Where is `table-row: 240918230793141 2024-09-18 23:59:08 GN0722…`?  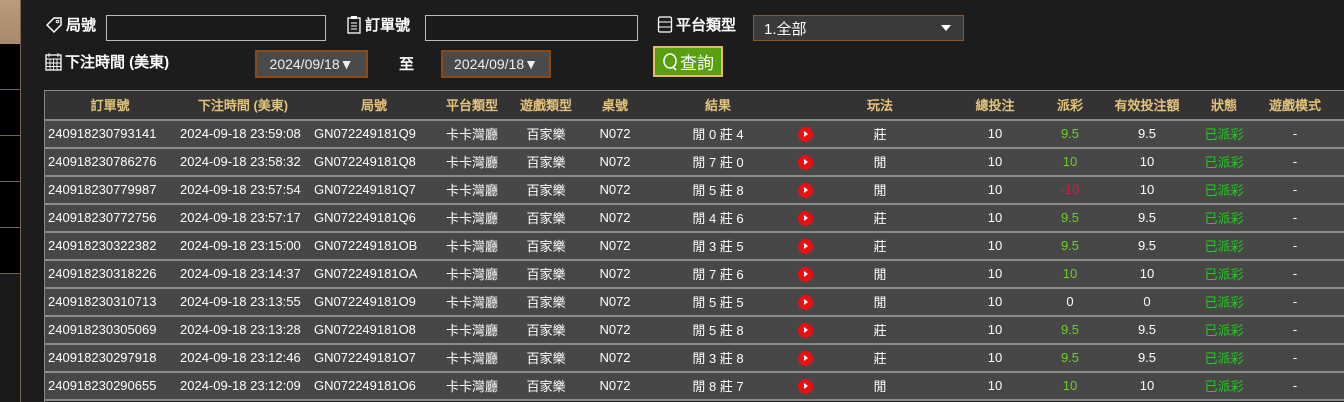
table-row: 240918230793141 2024-09-18 23:59:08 GN0722… is located at coordinates (694, 134).